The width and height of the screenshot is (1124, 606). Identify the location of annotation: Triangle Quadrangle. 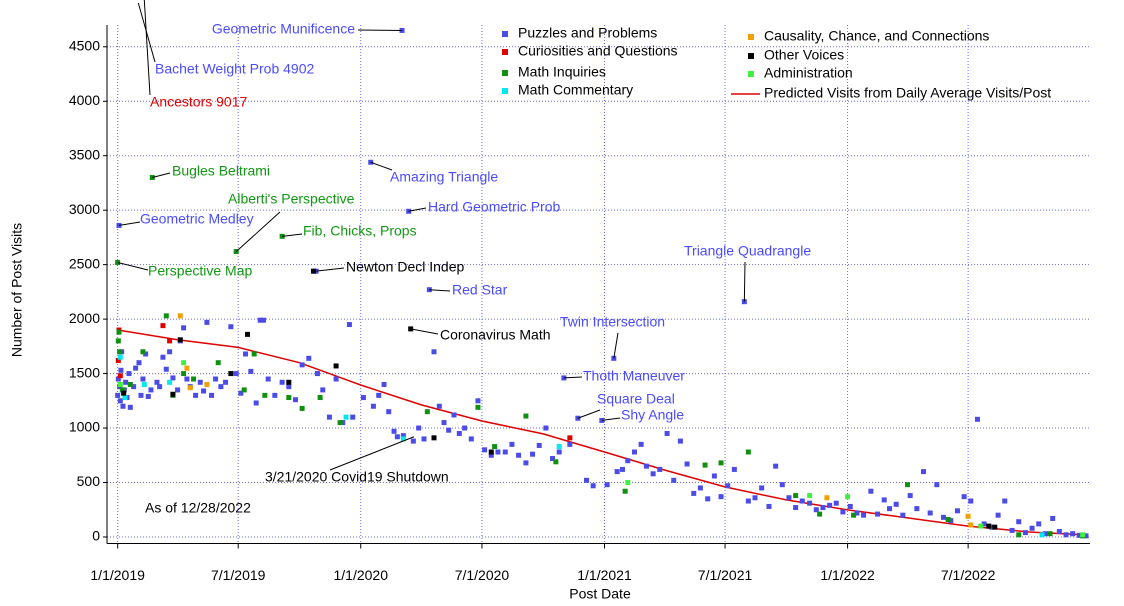
(747, 251).